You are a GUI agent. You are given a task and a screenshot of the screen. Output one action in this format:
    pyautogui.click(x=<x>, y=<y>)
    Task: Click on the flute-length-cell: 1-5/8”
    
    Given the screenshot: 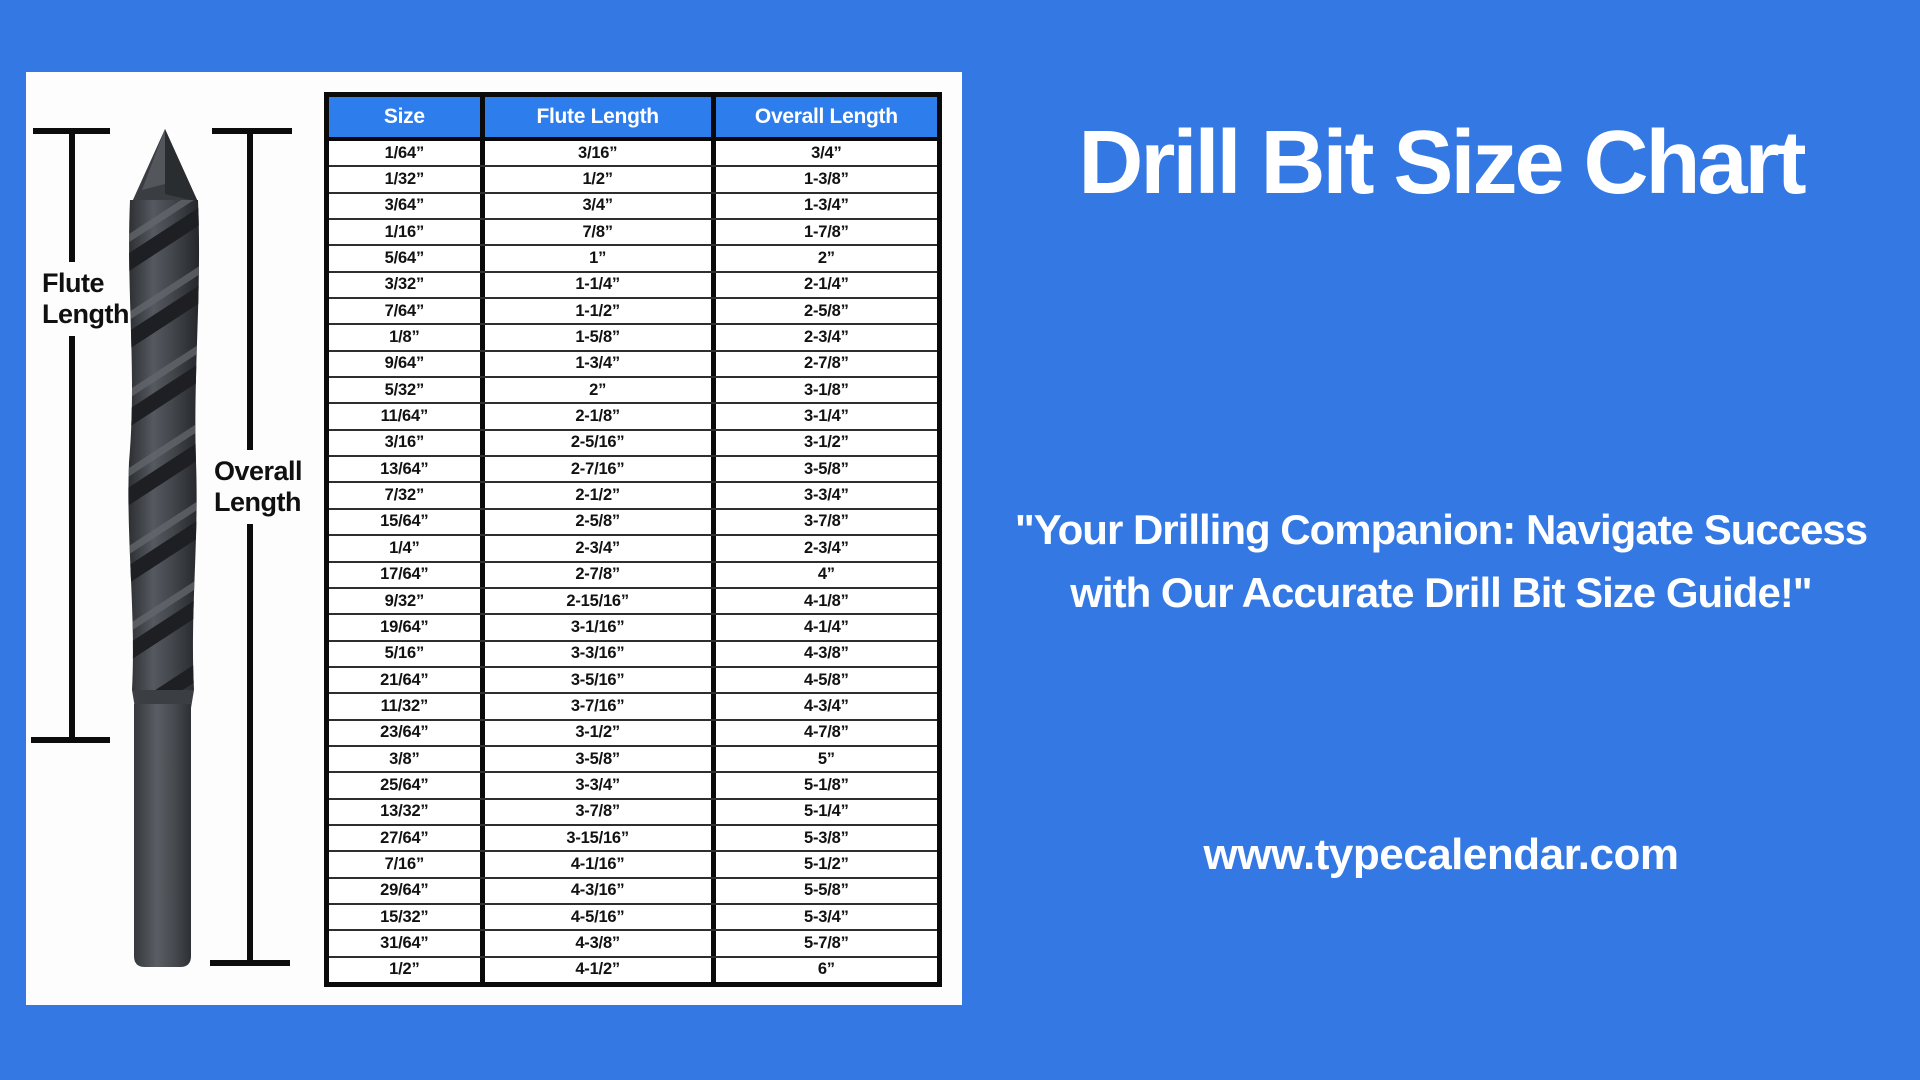 What is the action you would take?
    pyautogui.click(x=600, y=337)
    